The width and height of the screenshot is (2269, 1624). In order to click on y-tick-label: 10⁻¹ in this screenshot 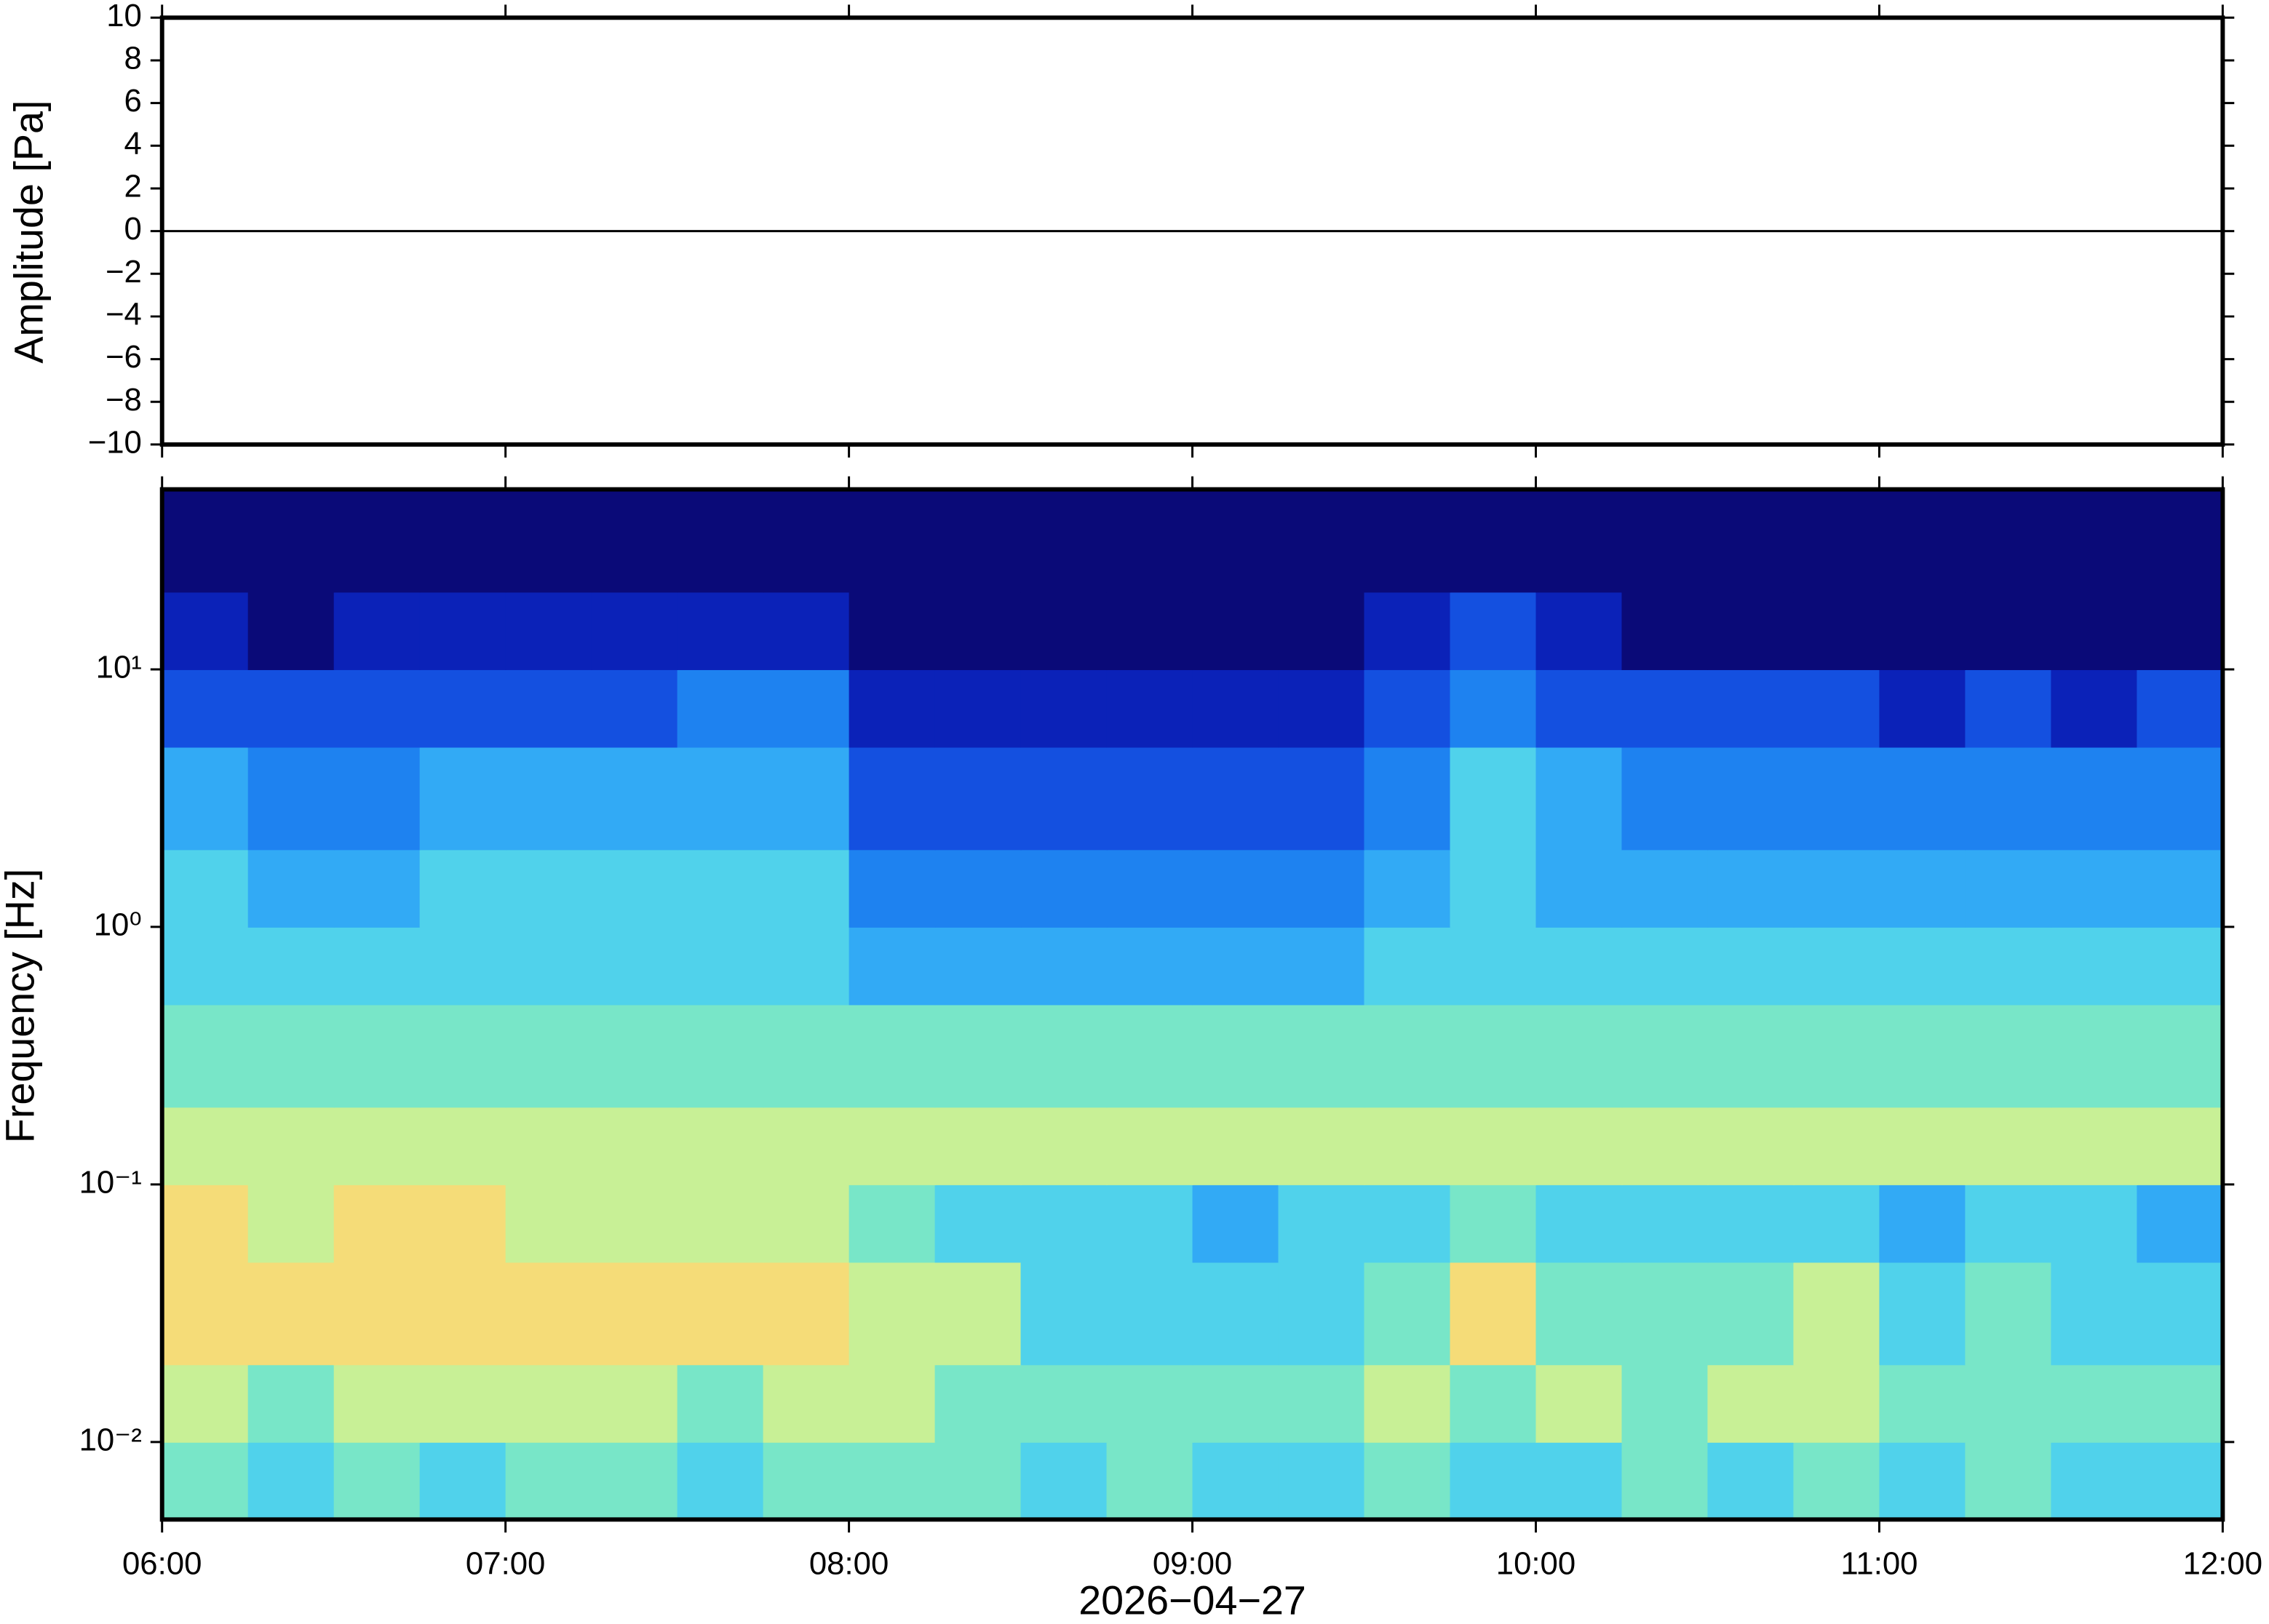, I will do `click(111, 1182)`.